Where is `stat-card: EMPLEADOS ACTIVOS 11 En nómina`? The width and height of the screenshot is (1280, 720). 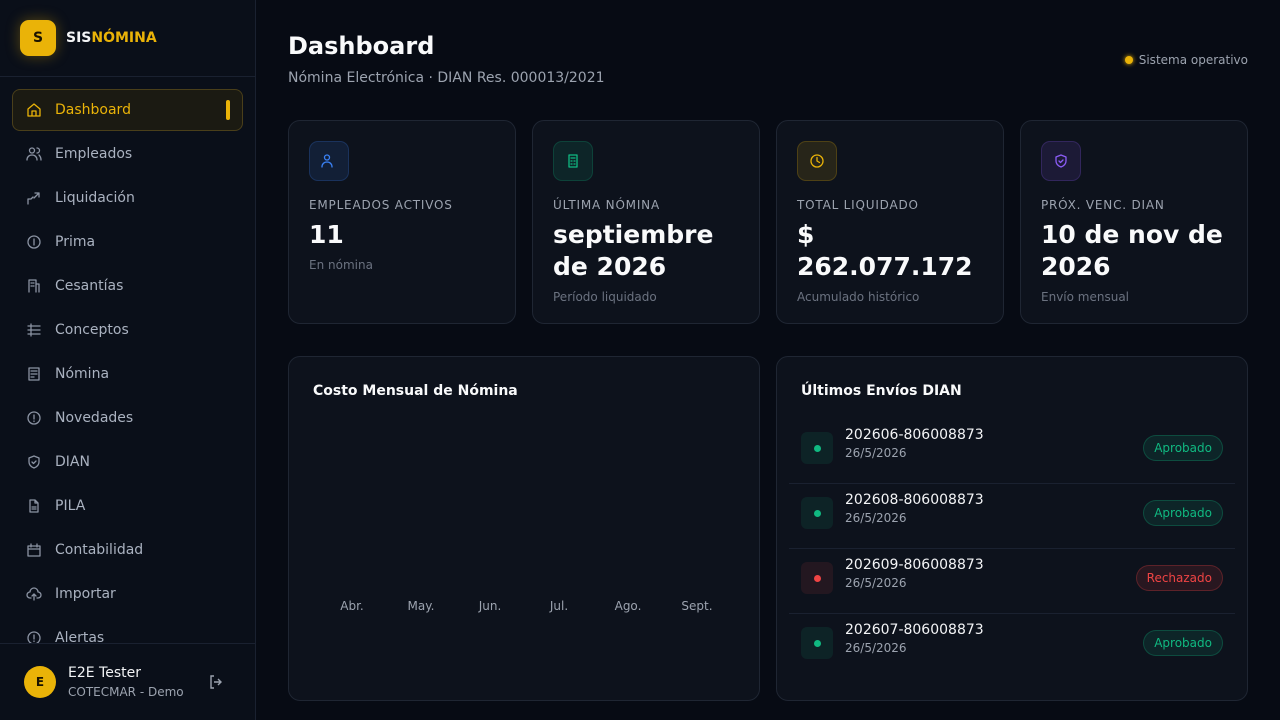
stat-card: EMPLEADOS ACTIVOS 11 En nómina is located at coordinates (402, 222).